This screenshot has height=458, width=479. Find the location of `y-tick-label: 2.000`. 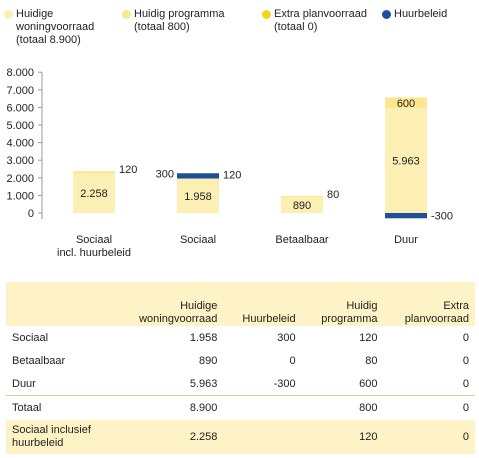

y-tick-label: 2.000 is located at coordinates (20, 179).